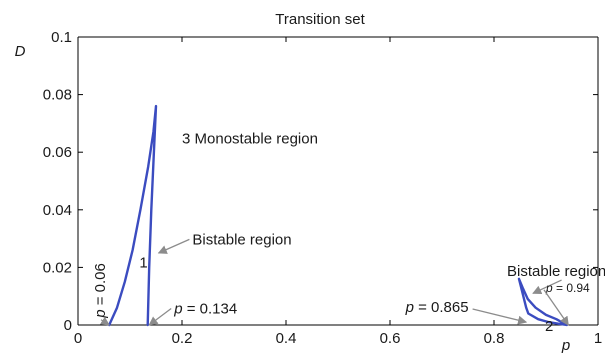  What do you see at coordinates (20, 51) in the screenshot?
I see `y-axis-label: D` at bounding box center [20, 51].